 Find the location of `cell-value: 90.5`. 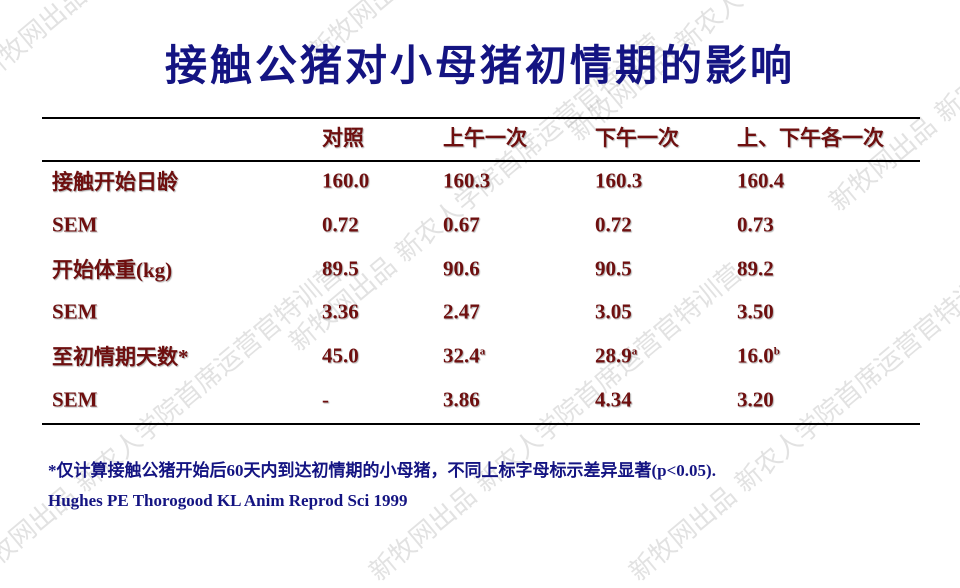

cell-value: 90.5 is located at coordinates (613, 268).